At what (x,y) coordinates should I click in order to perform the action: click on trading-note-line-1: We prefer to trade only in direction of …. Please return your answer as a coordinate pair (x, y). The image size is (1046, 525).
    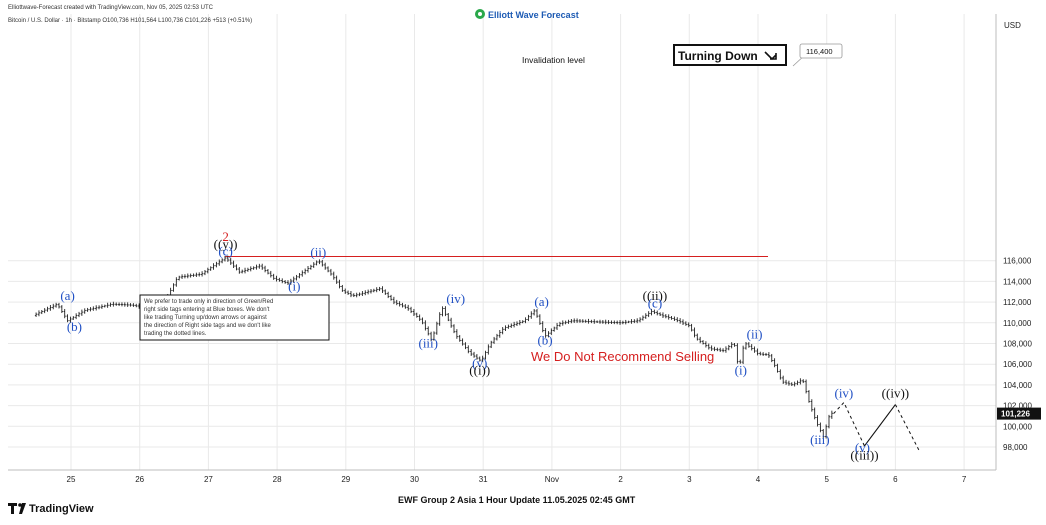
    Looking at the image, I should click on (208, 302).